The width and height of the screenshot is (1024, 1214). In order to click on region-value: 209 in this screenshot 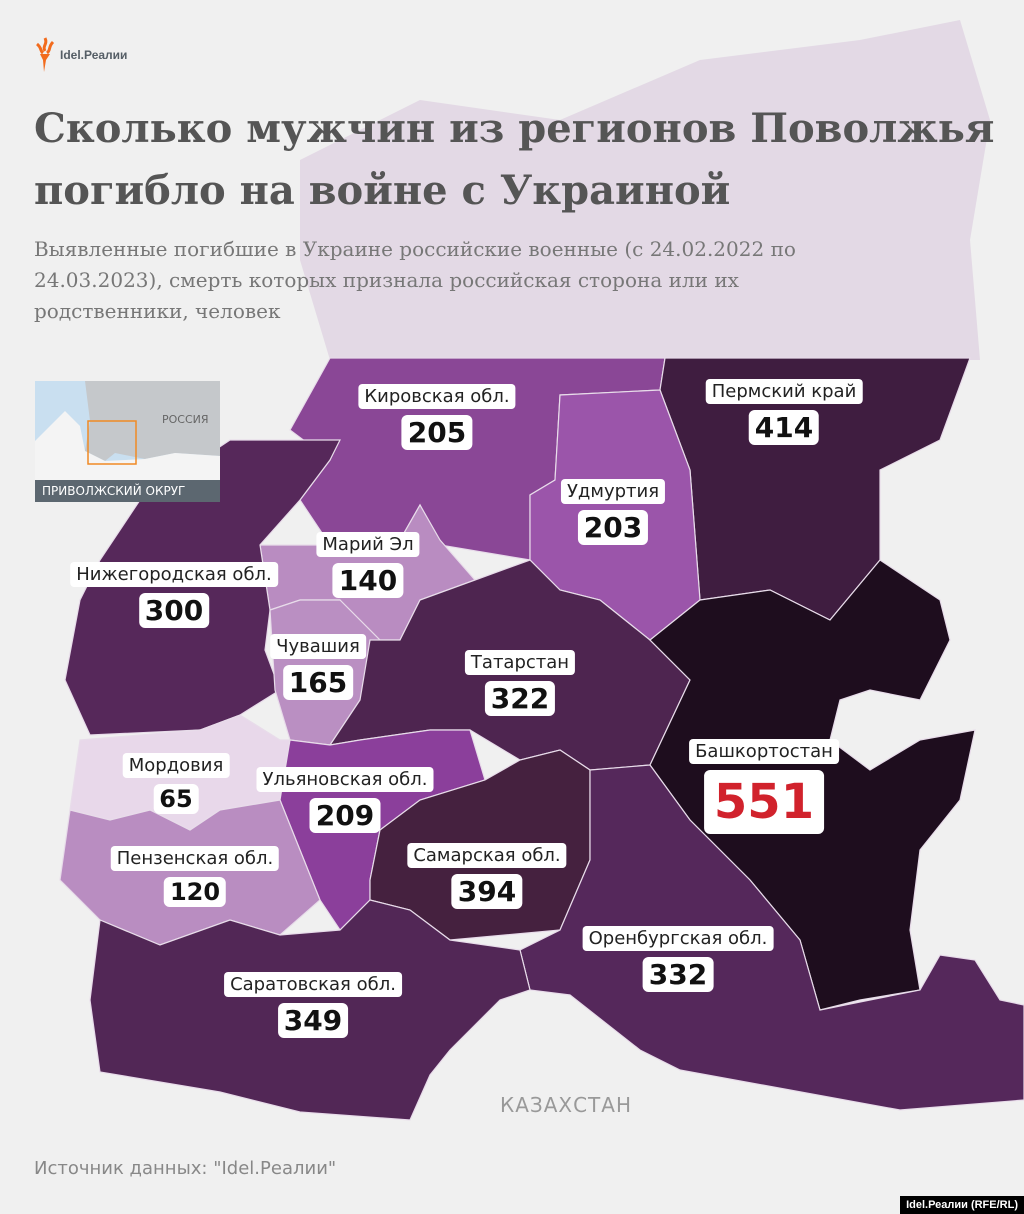, I will do `click(345, 815)`.